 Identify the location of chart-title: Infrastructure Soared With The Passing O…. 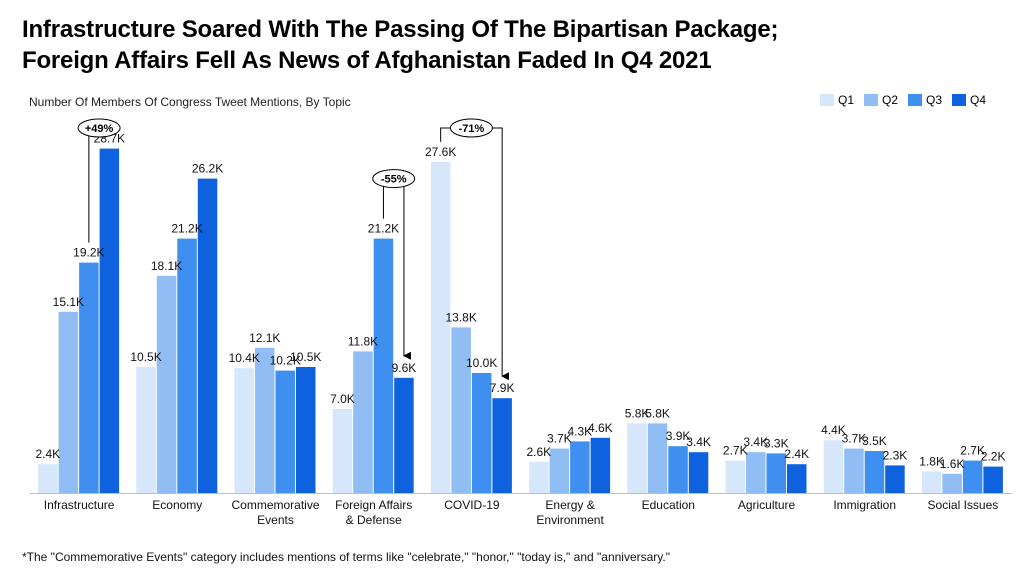
(517, 45).